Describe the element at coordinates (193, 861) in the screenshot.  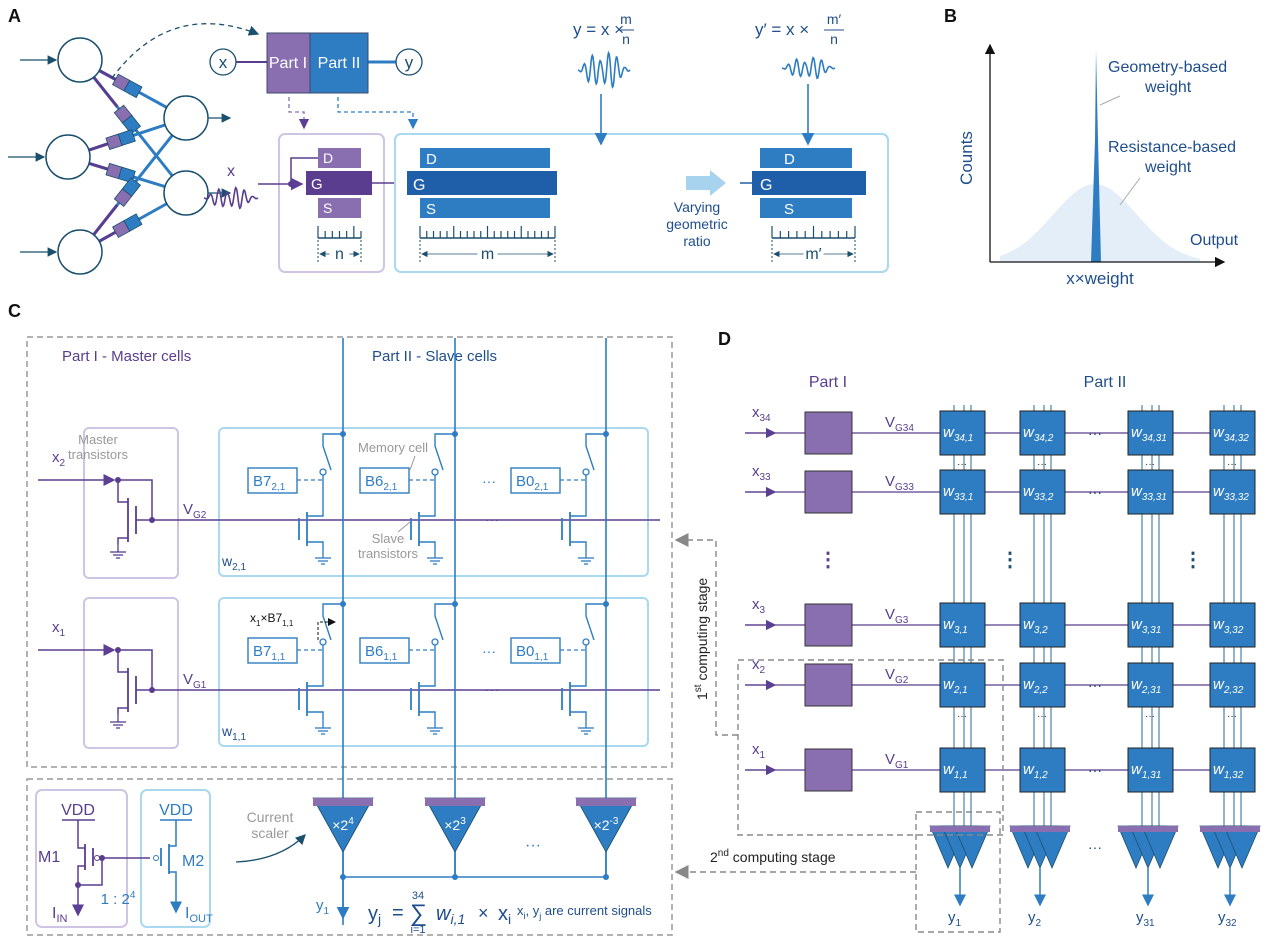
I see `m2-label: M2` at that location.